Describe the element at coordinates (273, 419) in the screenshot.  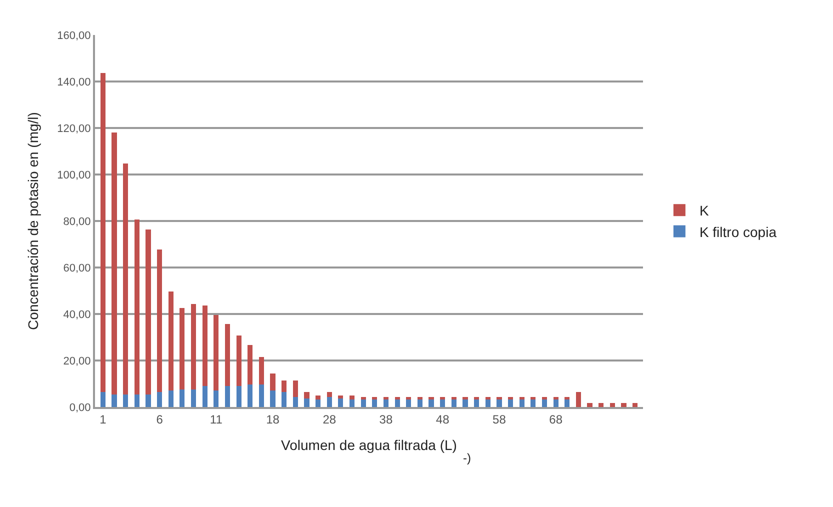
I see `x-tick-label: 18` at that location.